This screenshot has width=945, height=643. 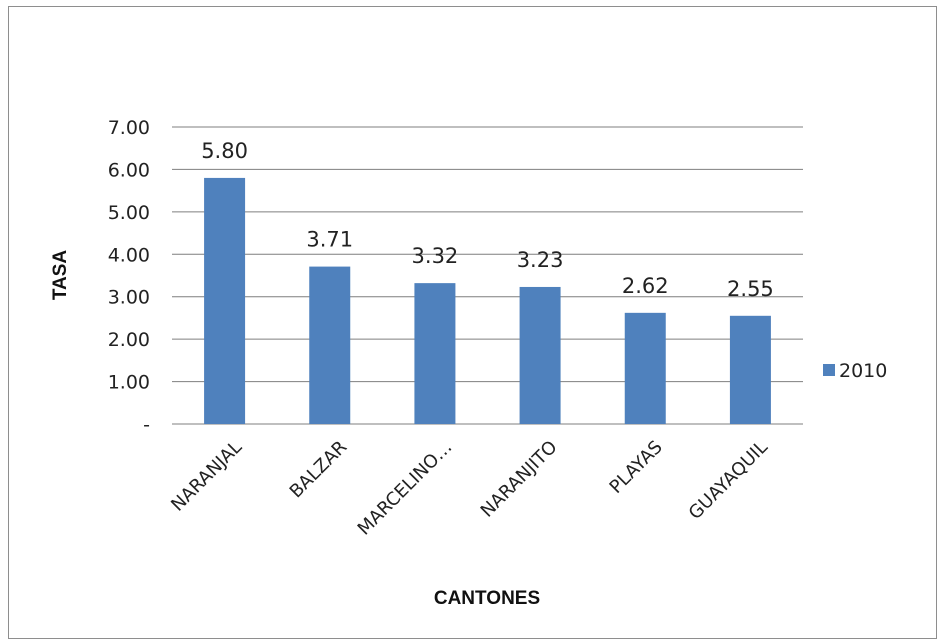 I want to click on legend-swatch, so click(x=829, y=370).